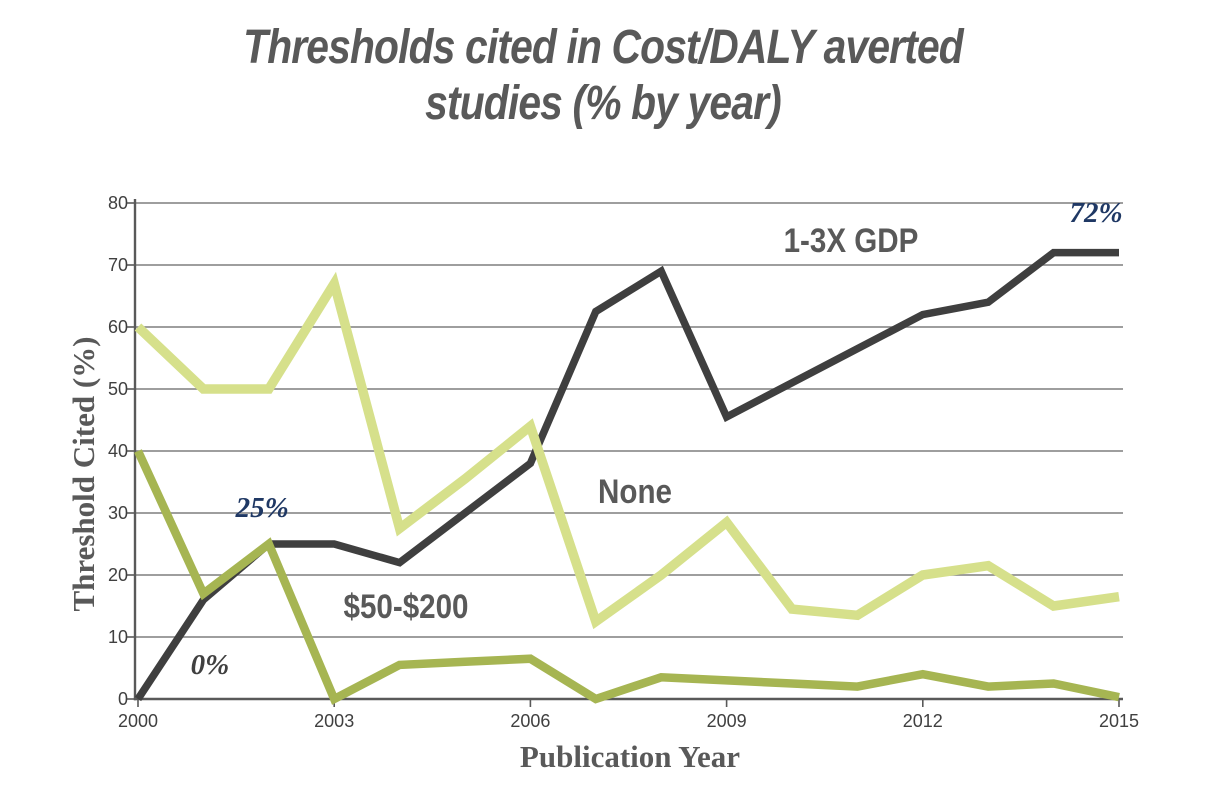 The image size is (1206, 806). I want to click on x-axis-title: Publication Year, so click(630, 756).